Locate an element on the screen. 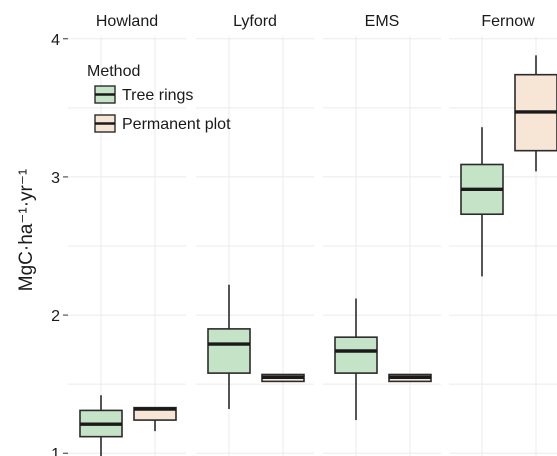  legend-label: Permanent plot is located at coordinates (176, 124).